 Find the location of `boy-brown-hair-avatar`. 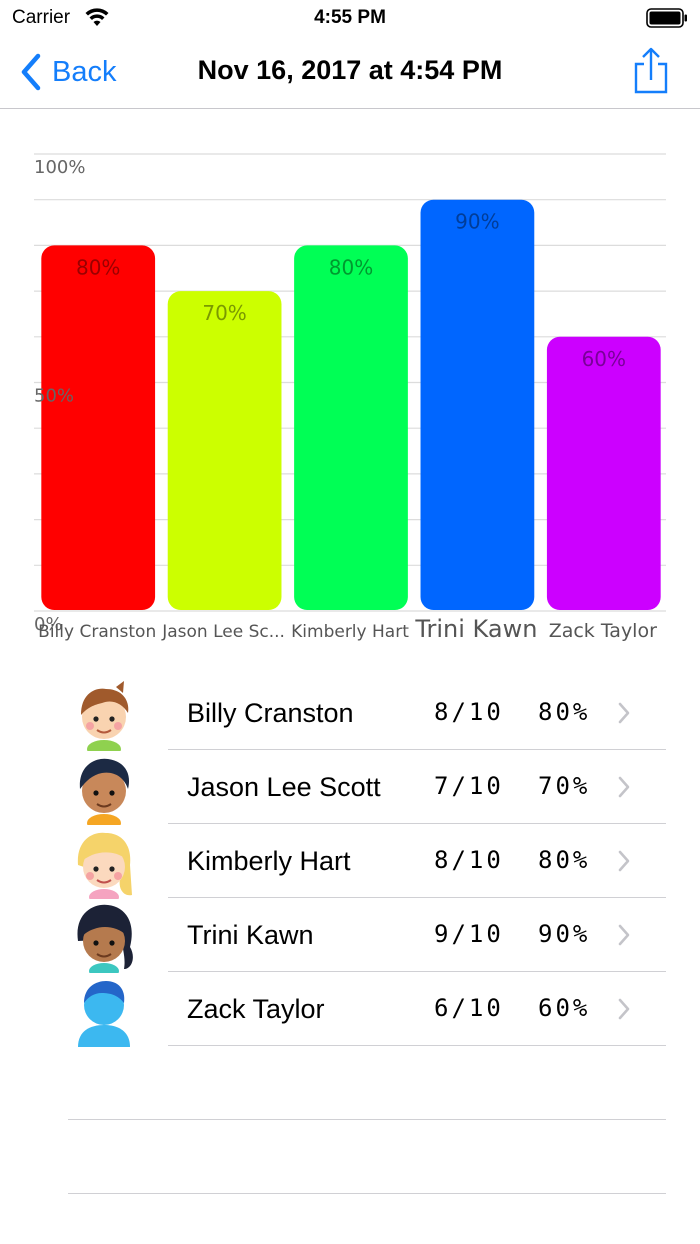

boy-brown-hair-avatar is located at coordinates (105, 716).